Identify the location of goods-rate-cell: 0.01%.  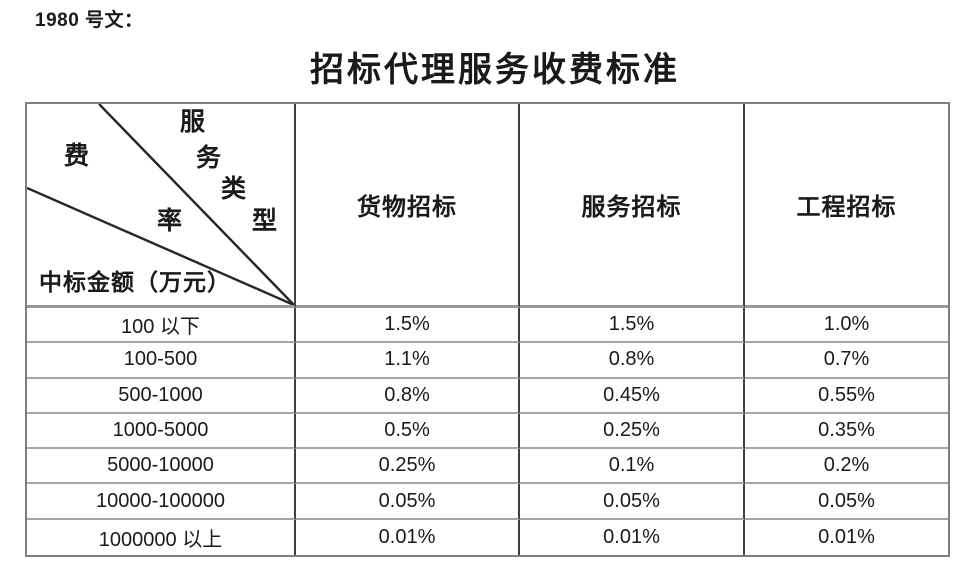
(408, 537).